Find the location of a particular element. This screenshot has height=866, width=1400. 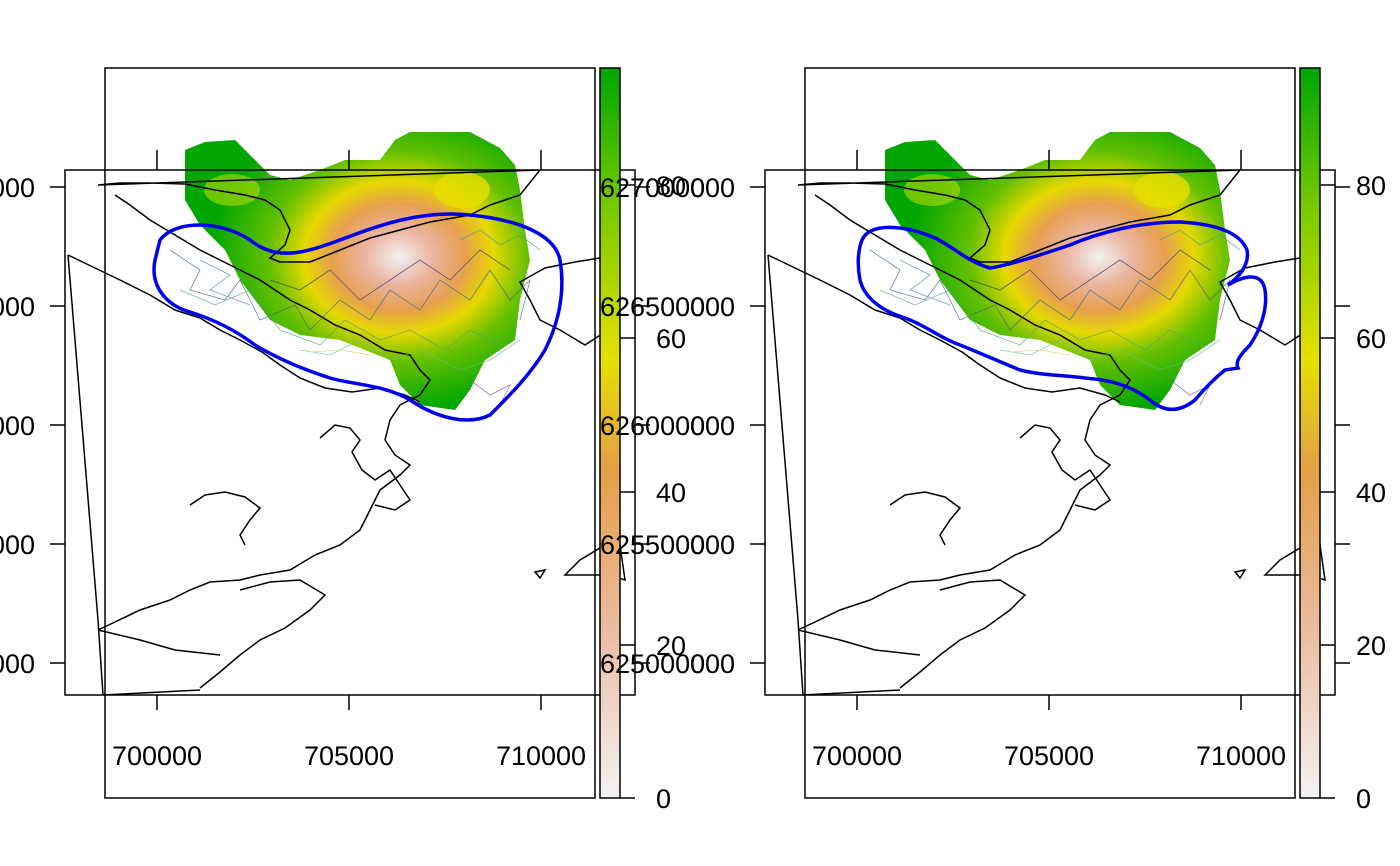

y-tick-label-right: 6260000 is located at coordinates (652, 426).